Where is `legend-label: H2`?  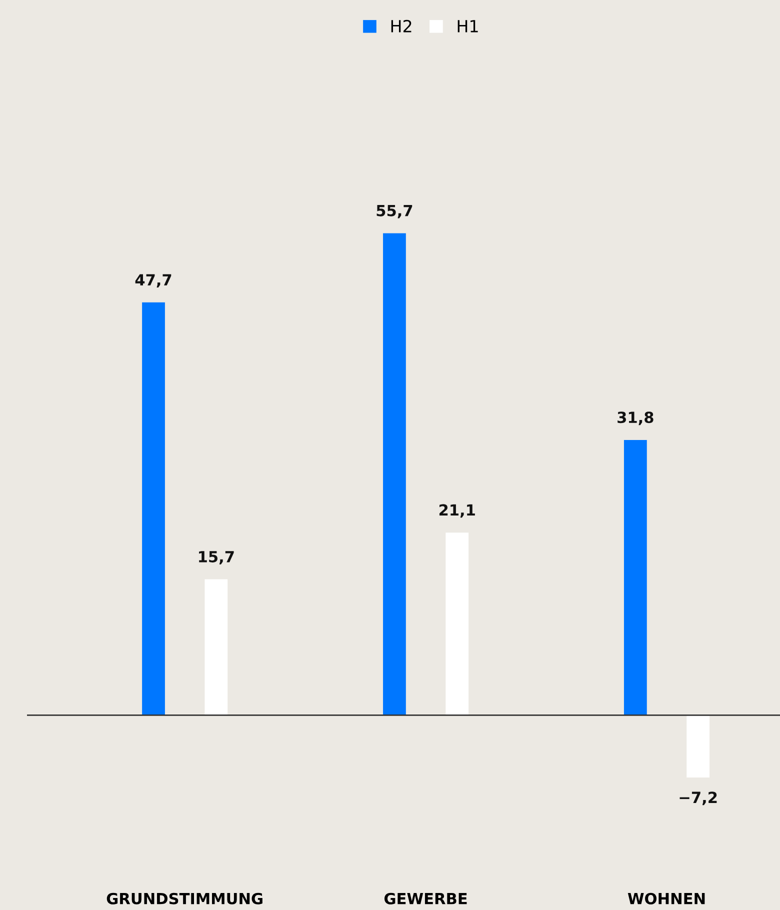
legend-label: H2 is located at coordinates (401, 26).